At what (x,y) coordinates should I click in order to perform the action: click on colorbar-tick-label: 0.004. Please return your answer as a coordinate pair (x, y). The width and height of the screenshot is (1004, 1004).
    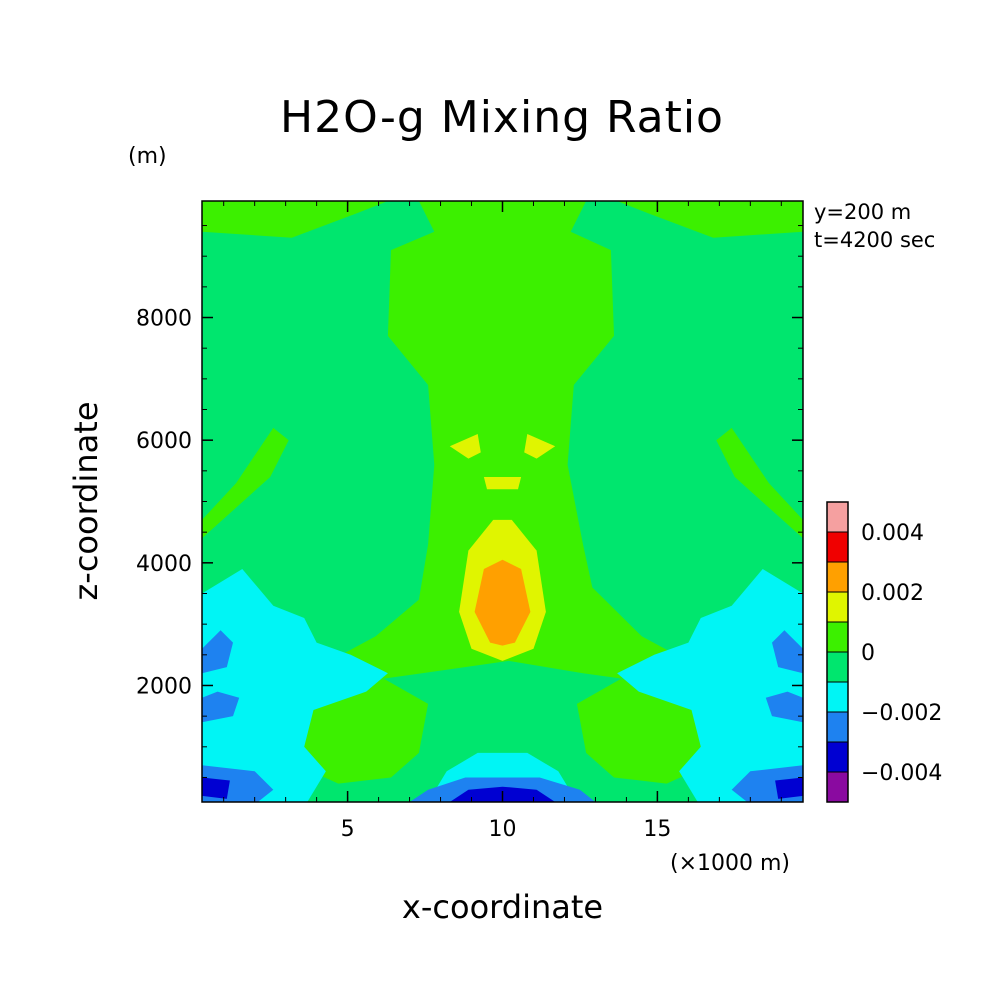
    Looking at the image, I should click on (892, 533).